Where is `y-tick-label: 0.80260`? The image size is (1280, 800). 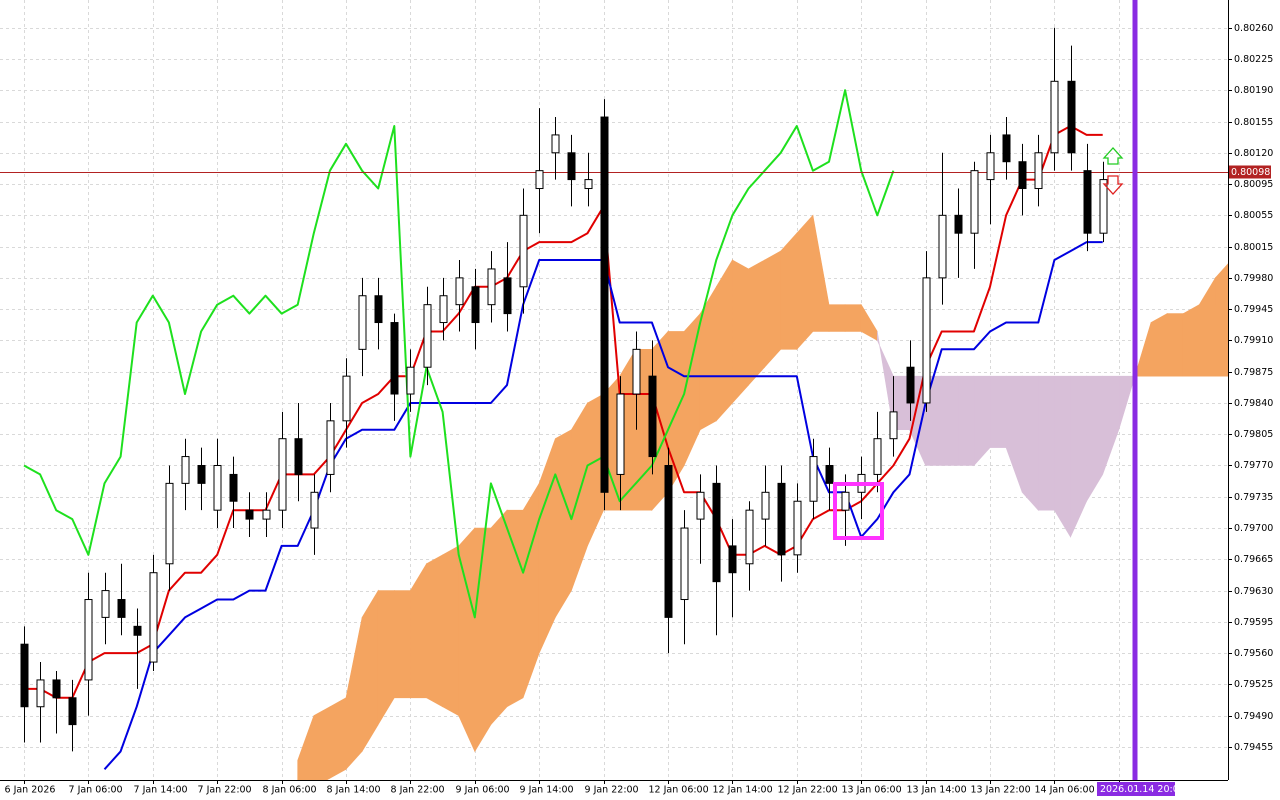
y-tick-label: 0.80260 is located at coordinates (1253, 28).